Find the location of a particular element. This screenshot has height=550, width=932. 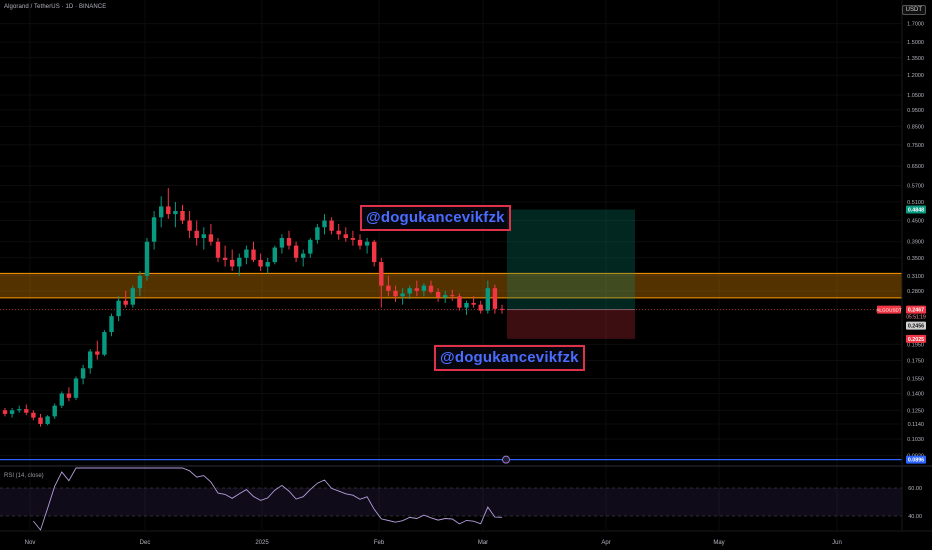

symbol-tag-bg is located at coordinates (889, 309).